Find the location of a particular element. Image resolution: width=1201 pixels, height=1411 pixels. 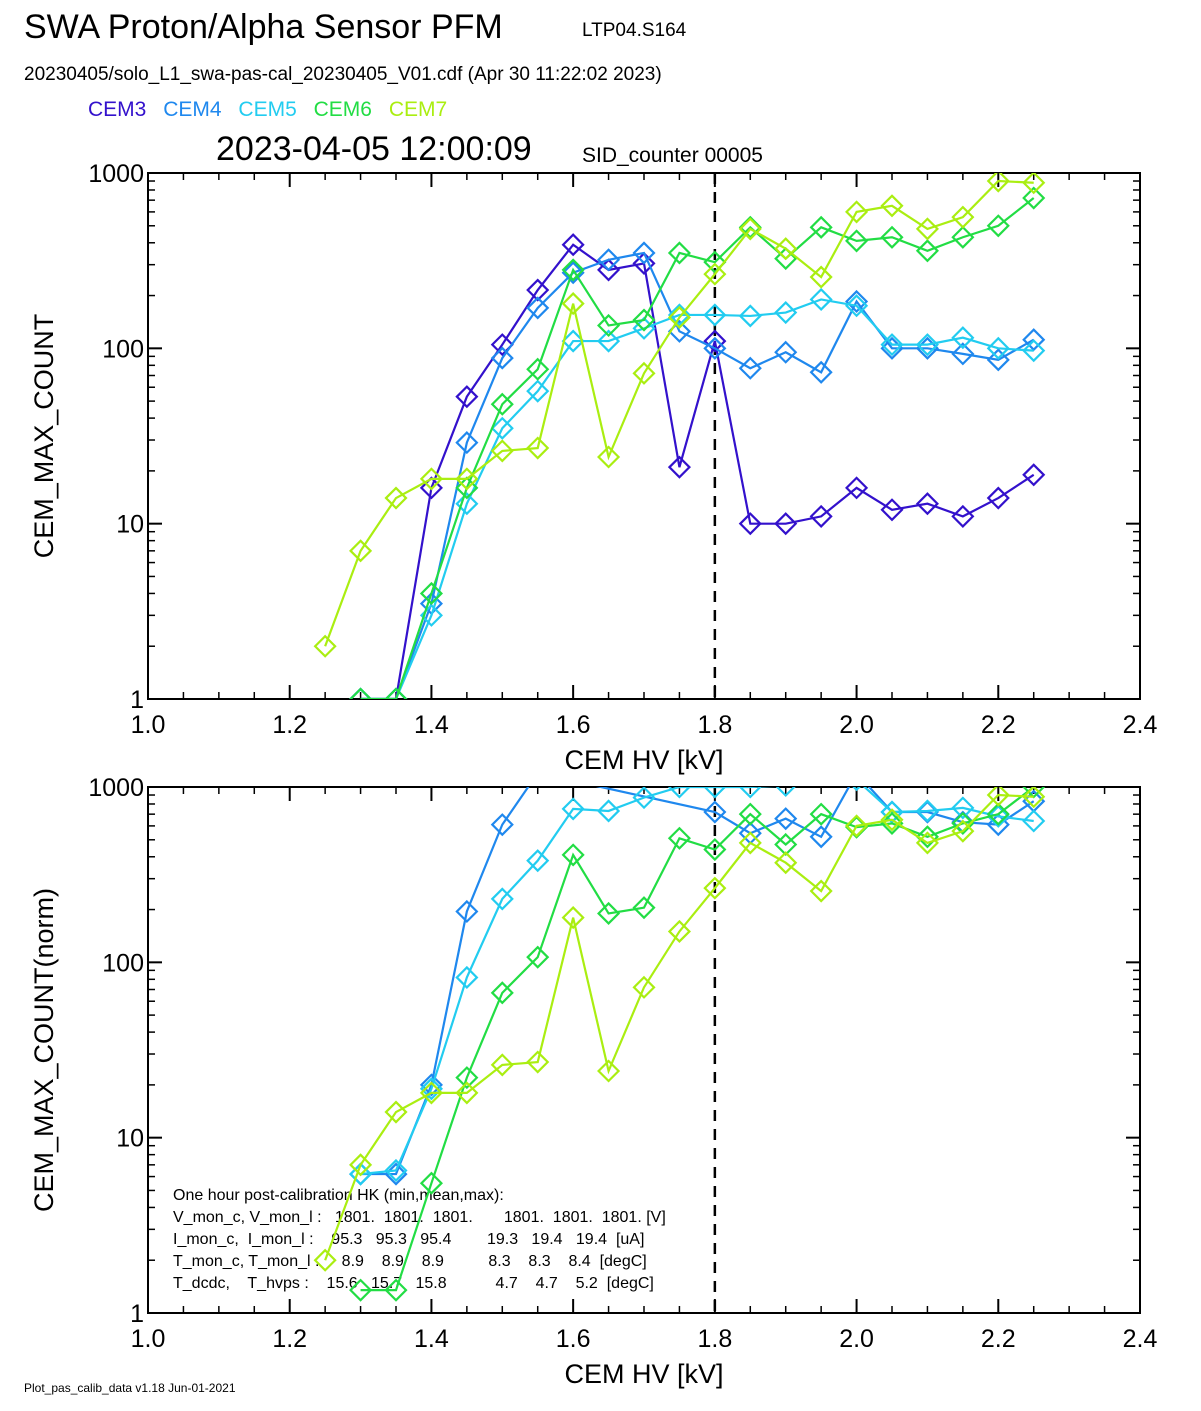

legend-item-cem4: CEM4 is located at coordinates (192, 109).